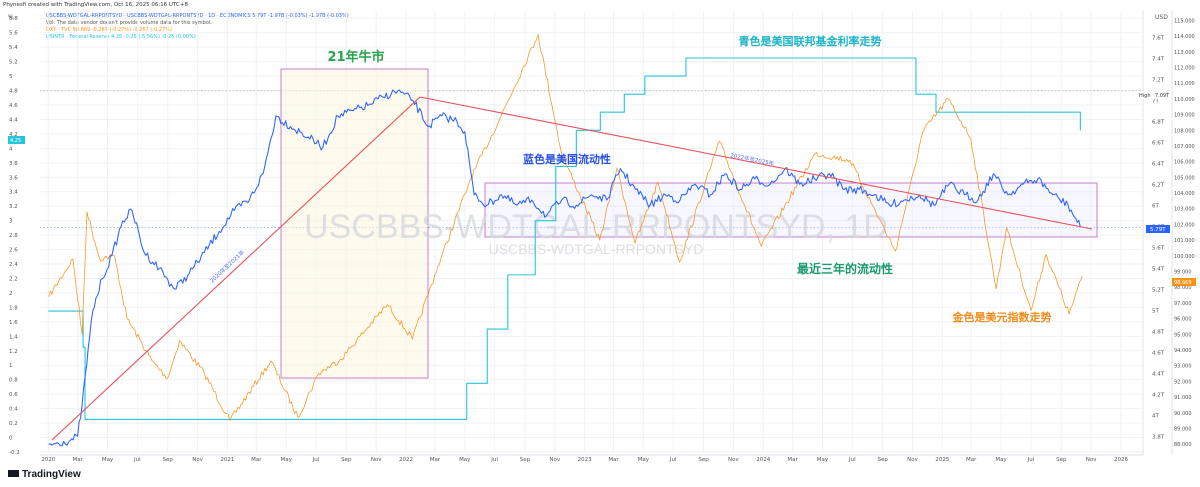 The image size is (1200, 487). I want to click on left-tick-label: 4, so click(11, 149).